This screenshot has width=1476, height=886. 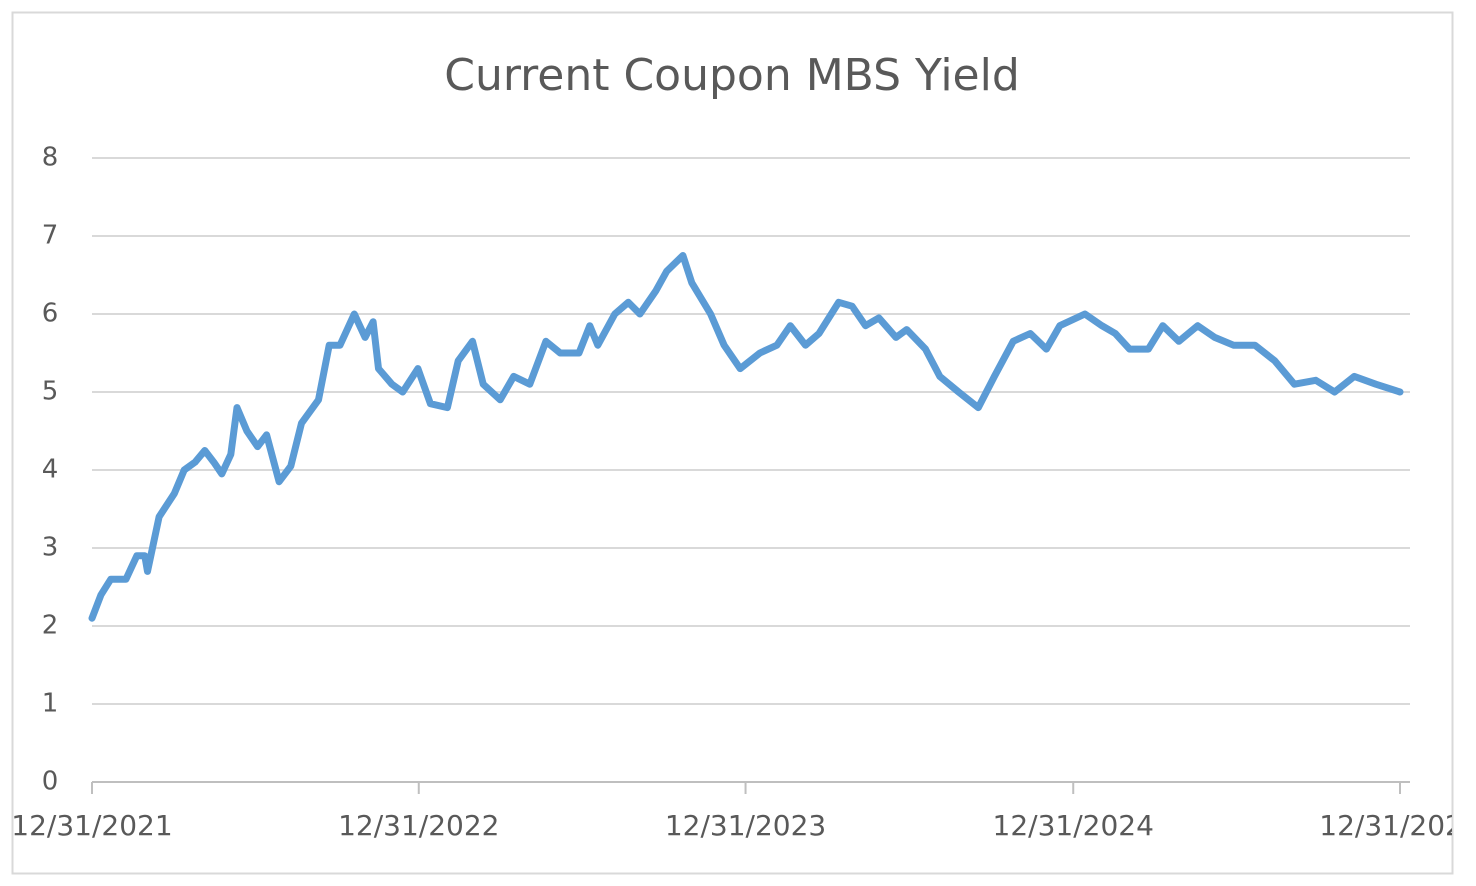 What do you see at coordinates (50, 548) in the screenshot?
I see `y-tick-label: 3` at bounding box center [50, 548].